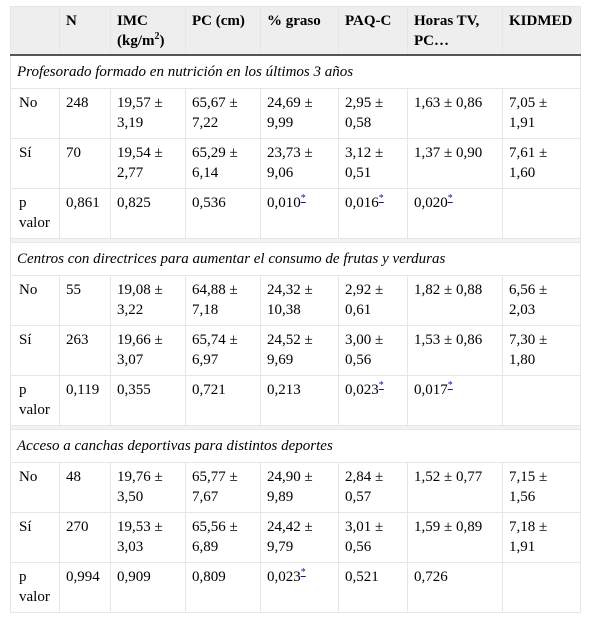 The width and height of the screenshot is (590, 630). I want to click on table-row: p valor 0,861 0,825 0,536 0,010* 0,016* 0,020*, so click(295, 213).